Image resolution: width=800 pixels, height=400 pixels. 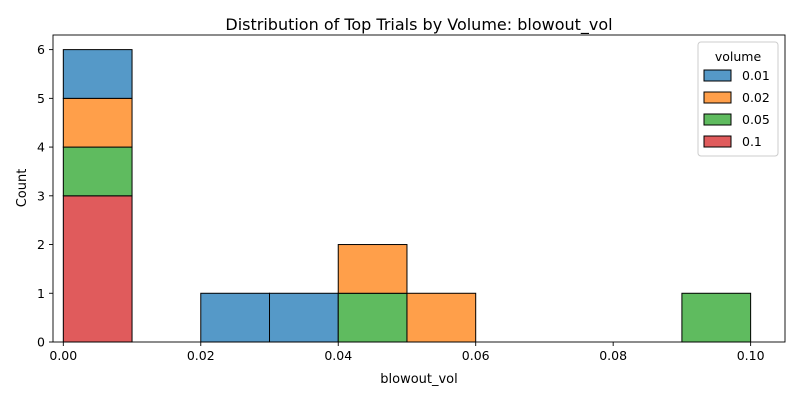 What do you see at coordinates (41, 244) in the screenshot?
I see `y-tick-label: 2` at bounding box center [41, 244].